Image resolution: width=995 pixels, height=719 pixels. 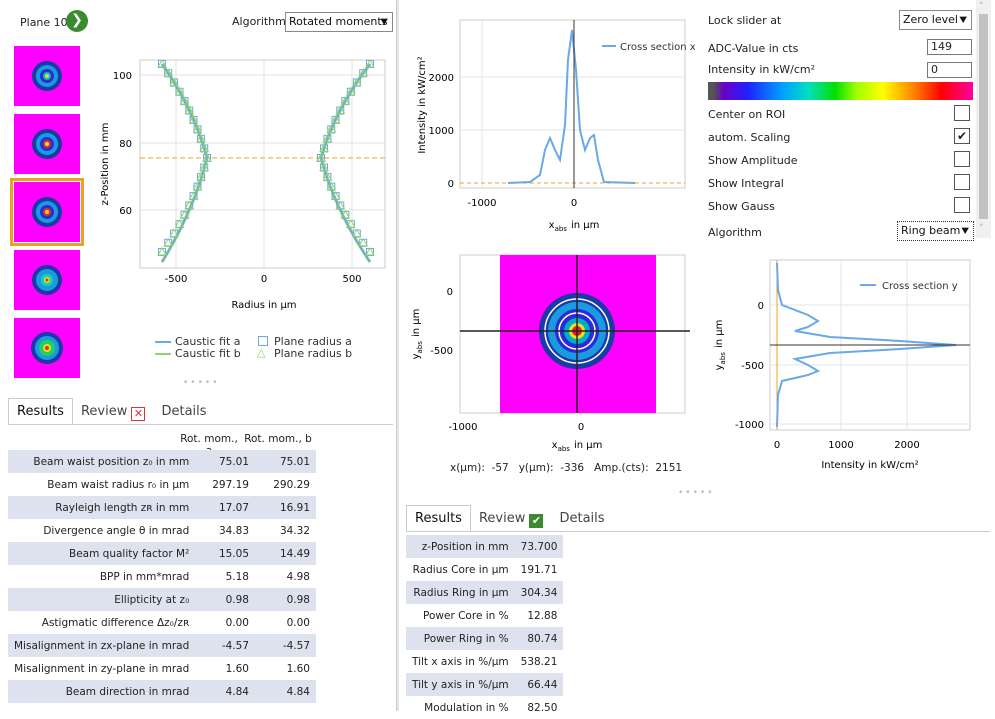 I want to click on lock-slider-label: Lock slider at, so click(x=745, y=20).